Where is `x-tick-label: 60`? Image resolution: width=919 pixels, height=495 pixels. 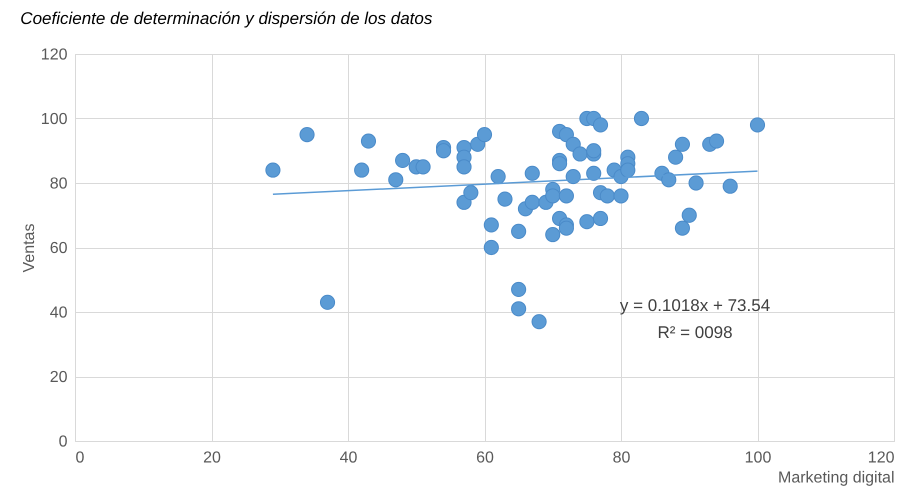
x-tick-label: 60 is located at coordinates (485, 458).